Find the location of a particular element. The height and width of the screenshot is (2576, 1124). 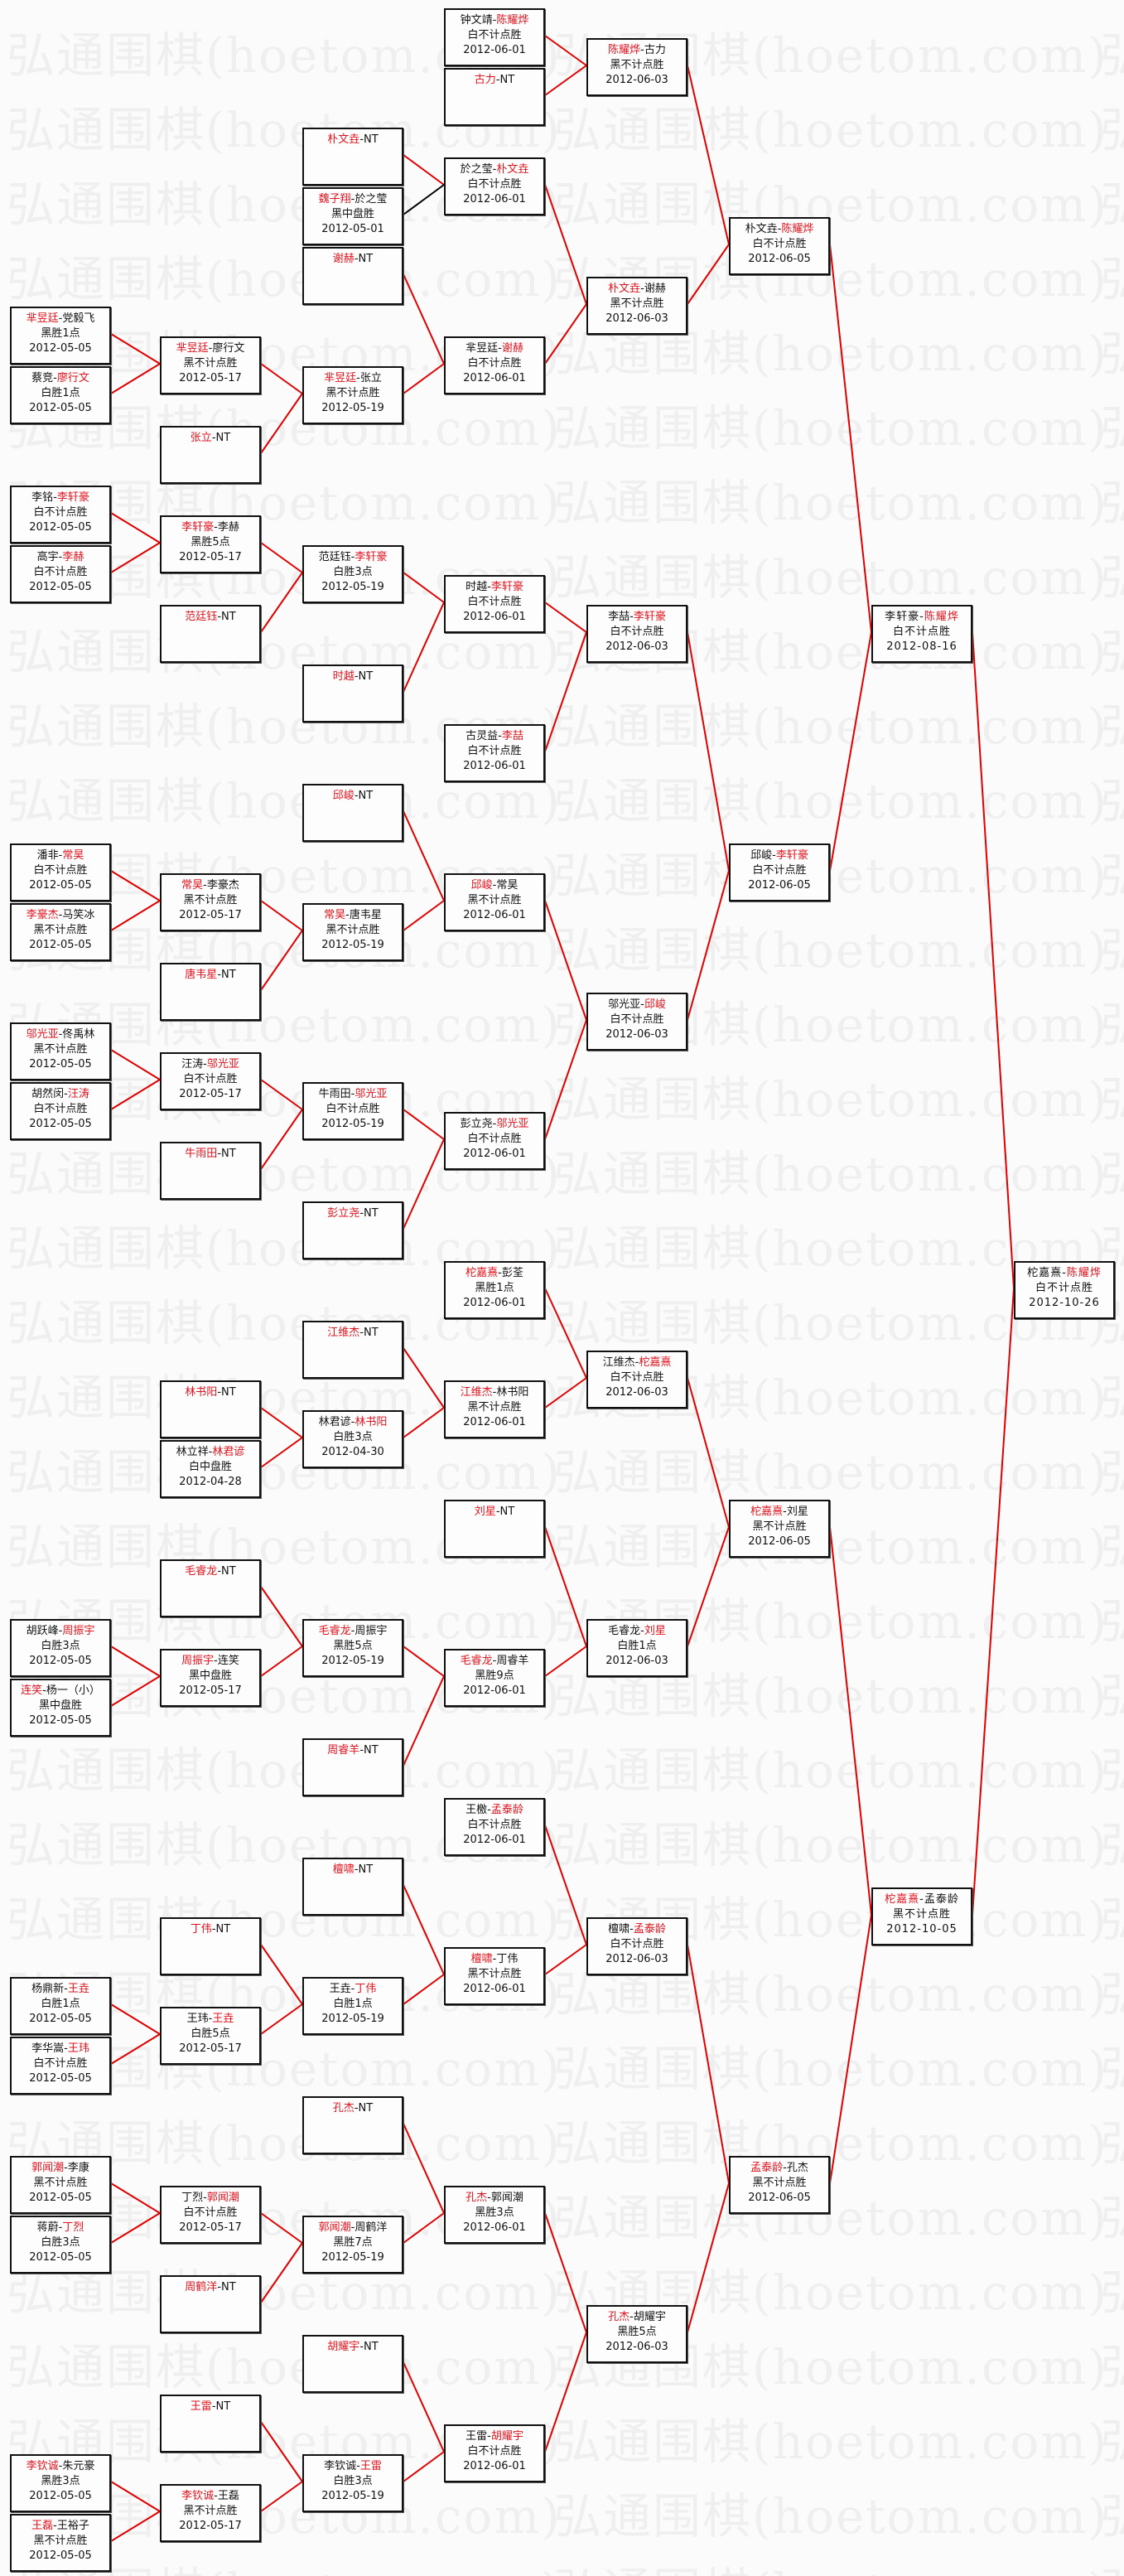

match-players: 陈耀烨-古力 is located at coordinates (637, 50).